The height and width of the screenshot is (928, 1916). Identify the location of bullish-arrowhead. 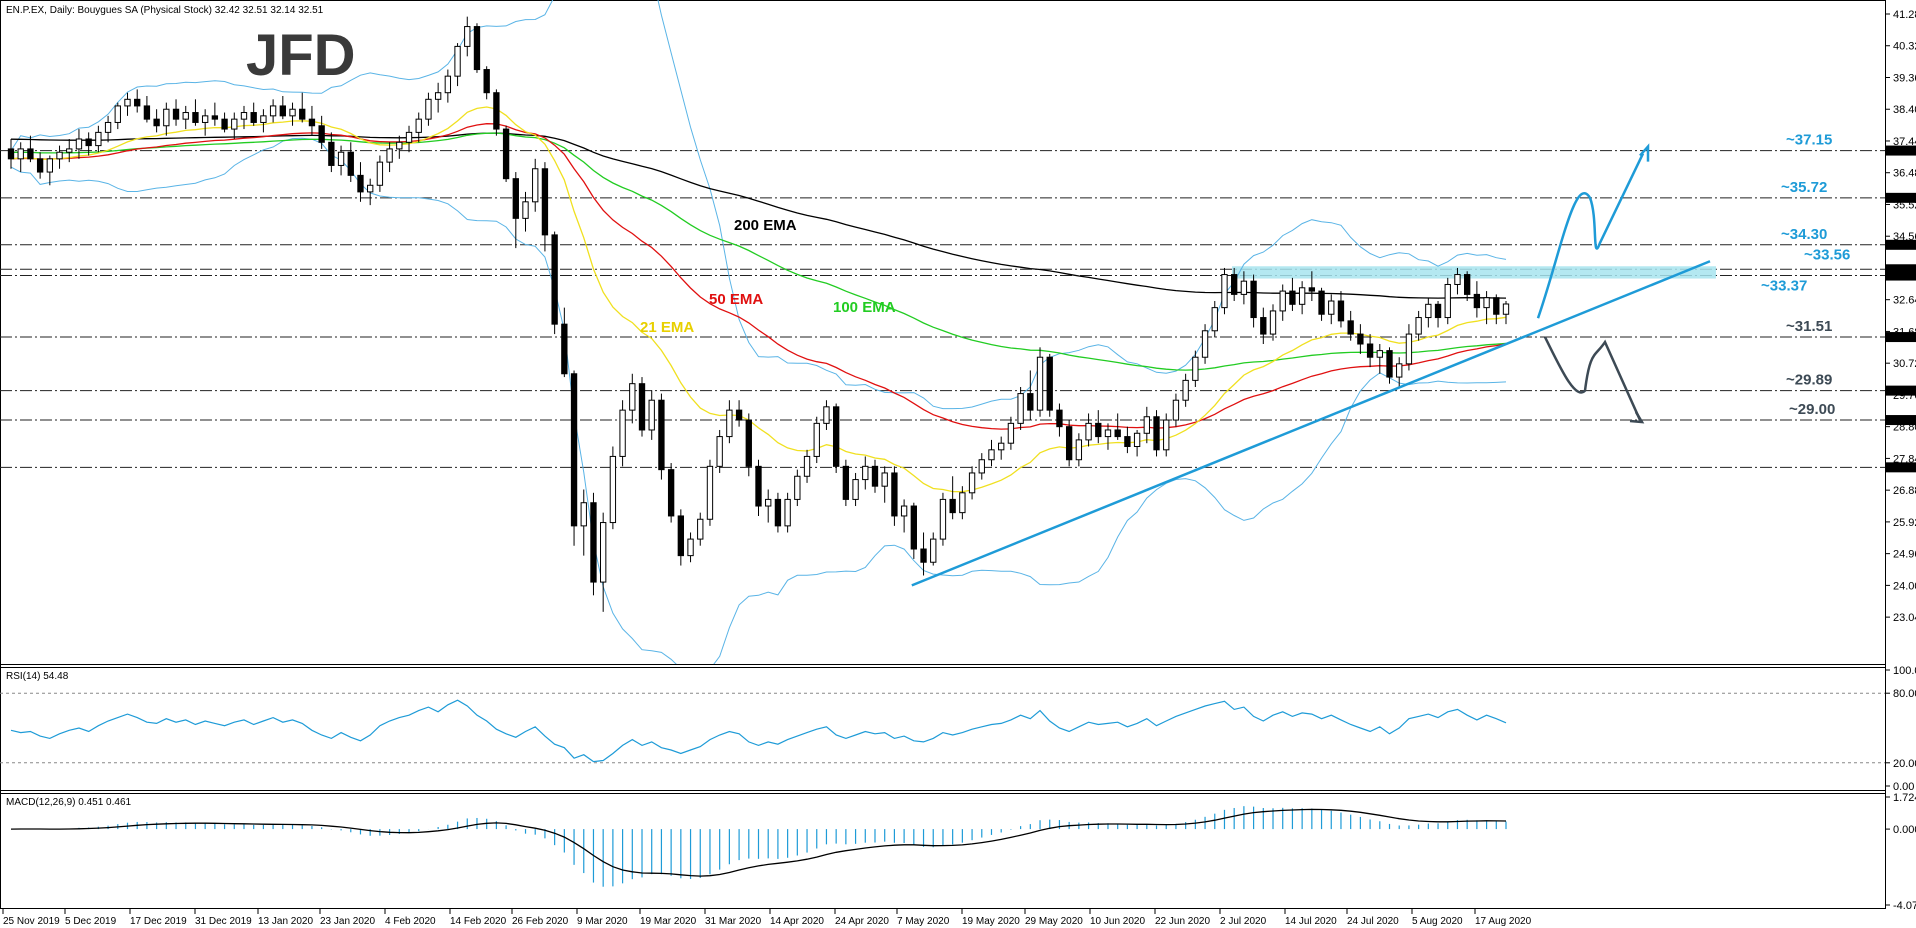
(1644, 152).